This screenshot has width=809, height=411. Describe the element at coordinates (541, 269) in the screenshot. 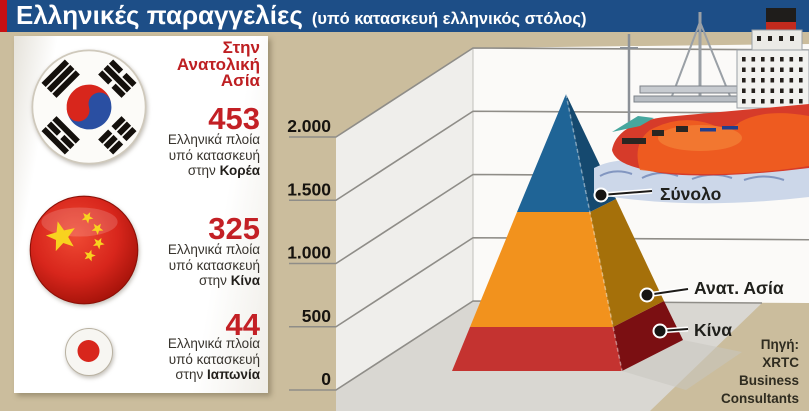

I see `pyramid-east-asia-front` at that location.